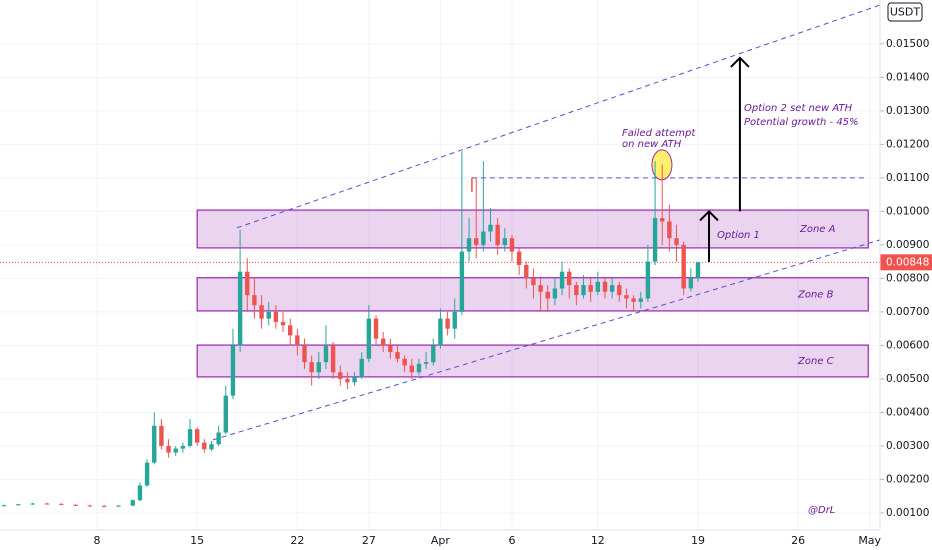 The width and height of the screenshot is (932, 550). I want to click on y-tick-label: 0.01000, so click(907, 211).